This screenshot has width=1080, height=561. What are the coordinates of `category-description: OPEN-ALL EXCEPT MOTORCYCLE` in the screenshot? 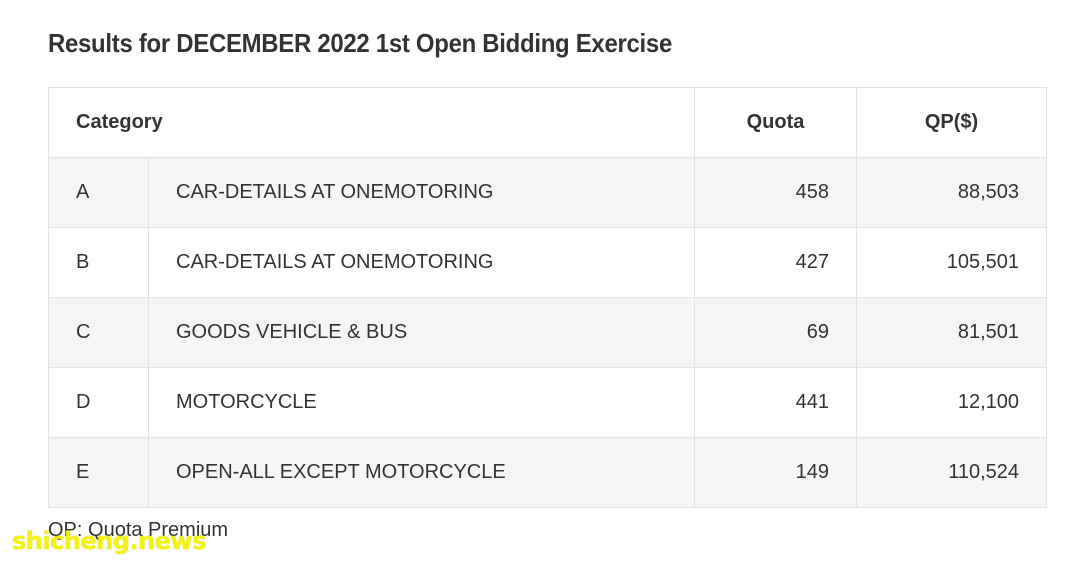 It's located at (421, 472).